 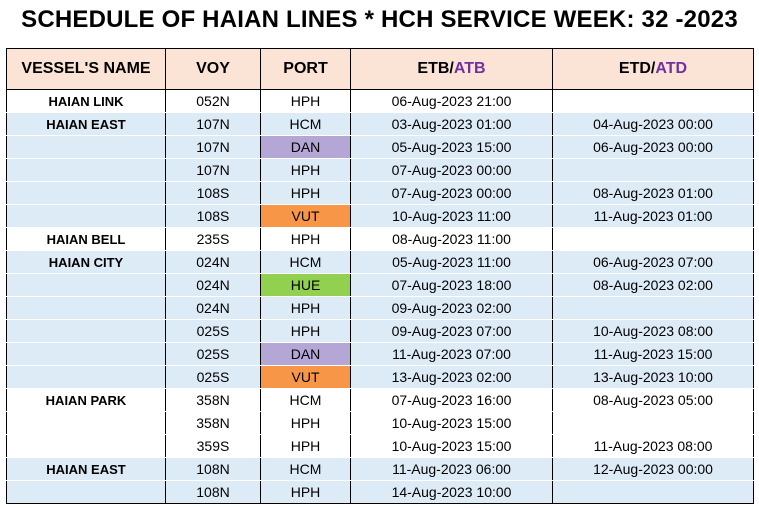 I want to click on etd-cell: 13-Aug-2023 10:00, so click(x=653, y=377).